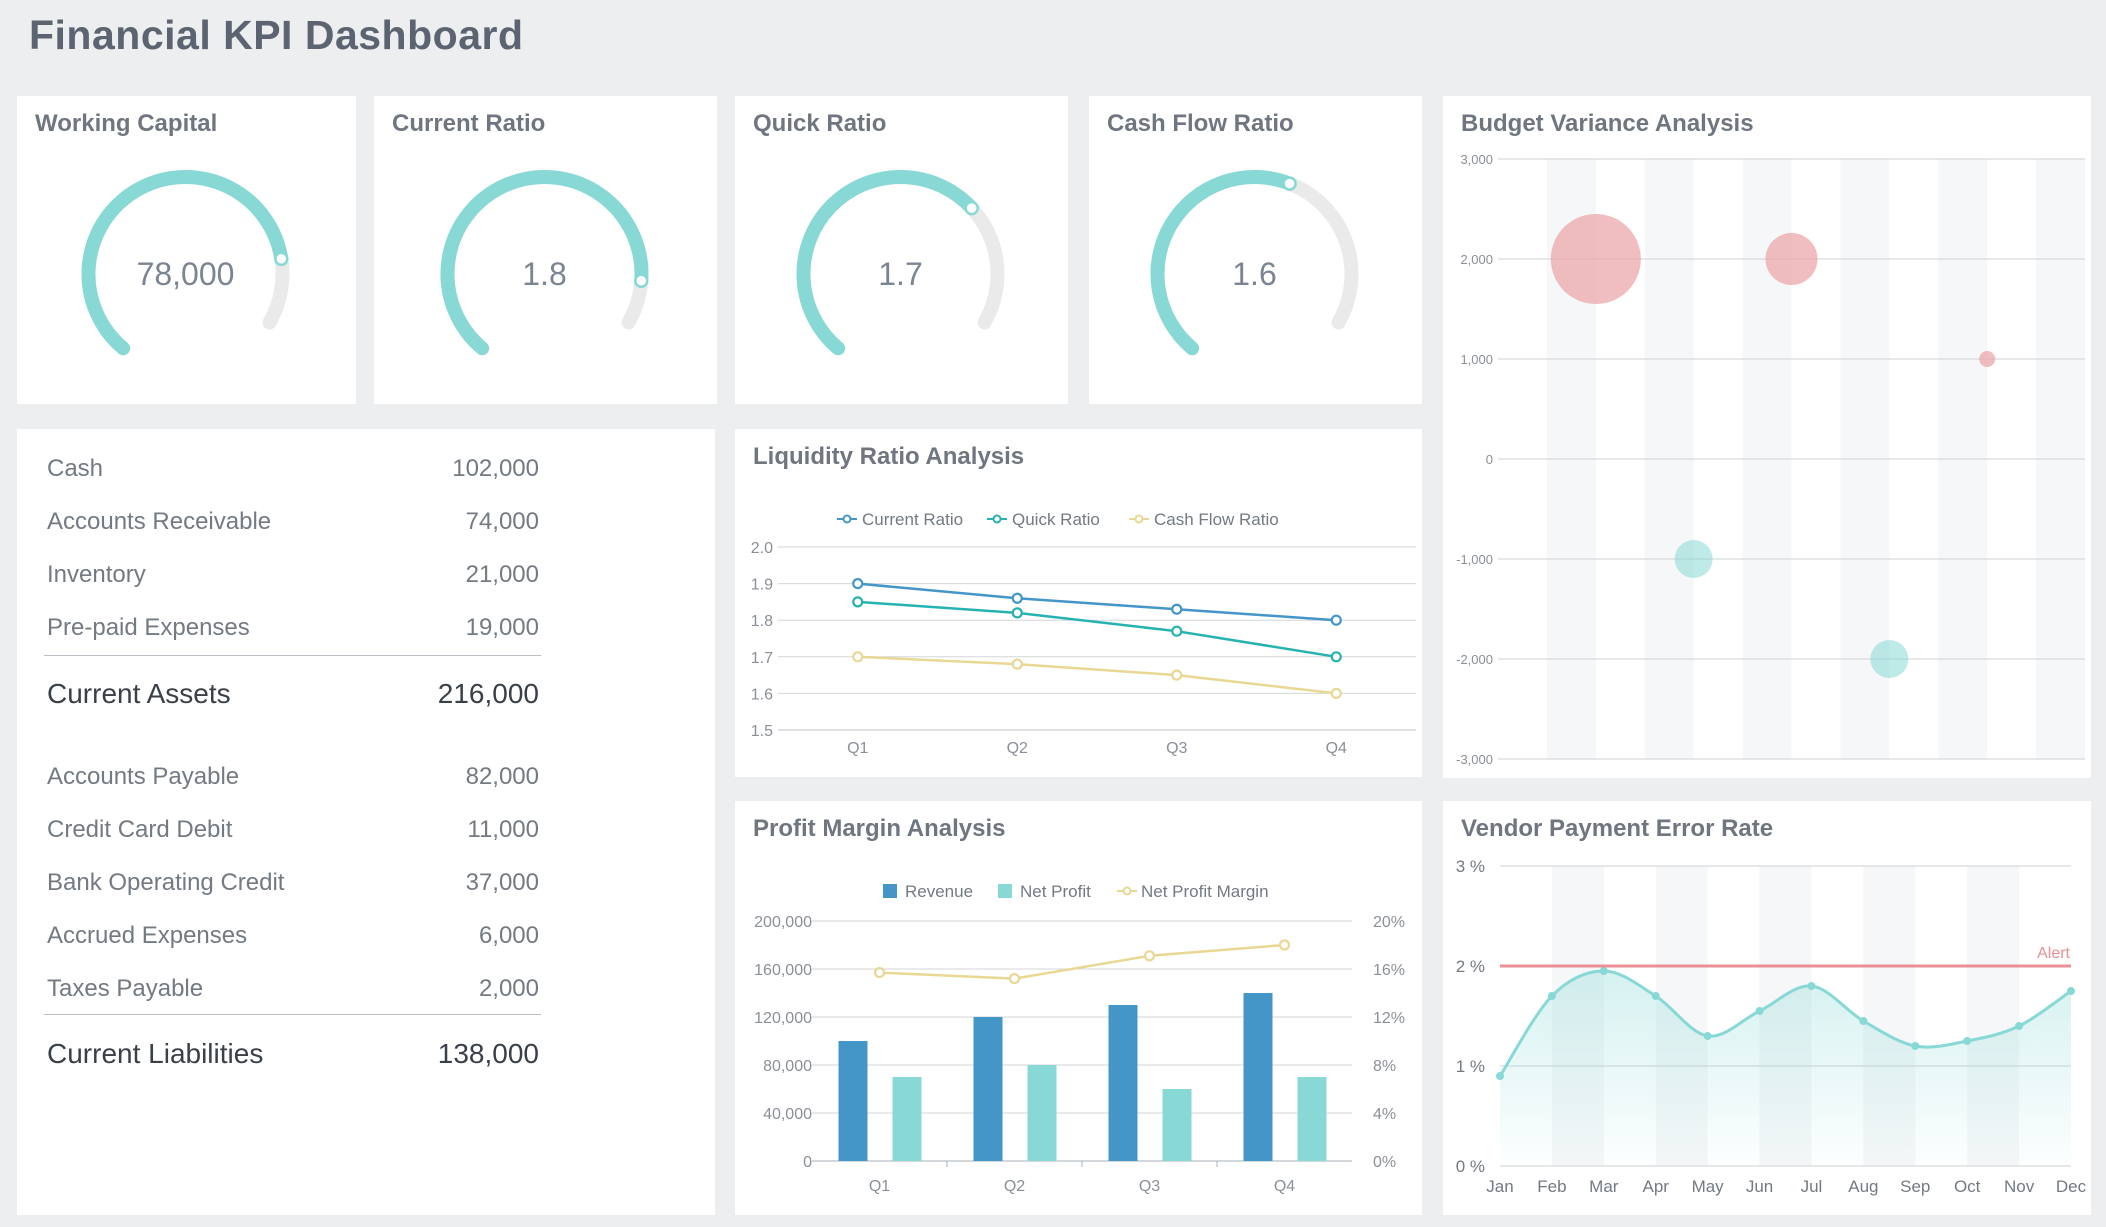 The height and width of the screenshot is (1227, 2106). What do you see at coordinates (1708, 1186) in the screenshot?
I see `x-tick-label: May` at bounding box center [1708, 1186].